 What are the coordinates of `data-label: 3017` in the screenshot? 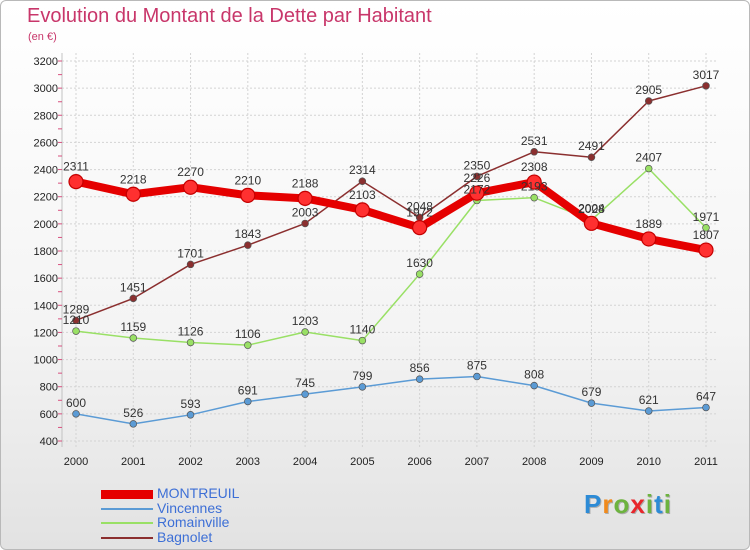 It's located at (706, 75).